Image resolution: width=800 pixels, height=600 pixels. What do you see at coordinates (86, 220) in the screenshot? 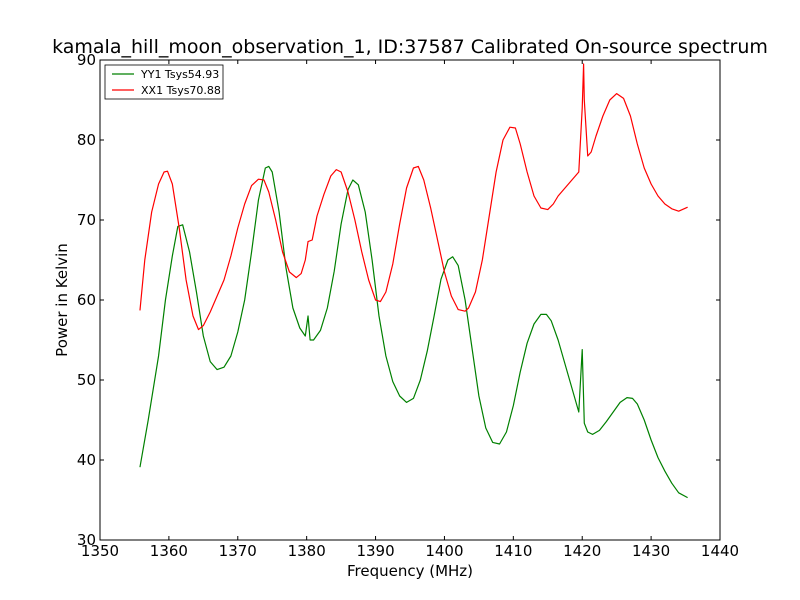
I see `y-tick-label: 70` at bounding box center [86, 220].